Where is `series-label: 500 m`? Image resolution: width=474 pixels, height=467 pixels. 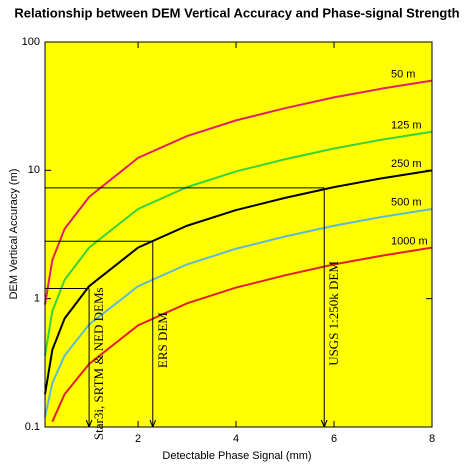
series-label: 500 m is located at coordinates (406, 203).